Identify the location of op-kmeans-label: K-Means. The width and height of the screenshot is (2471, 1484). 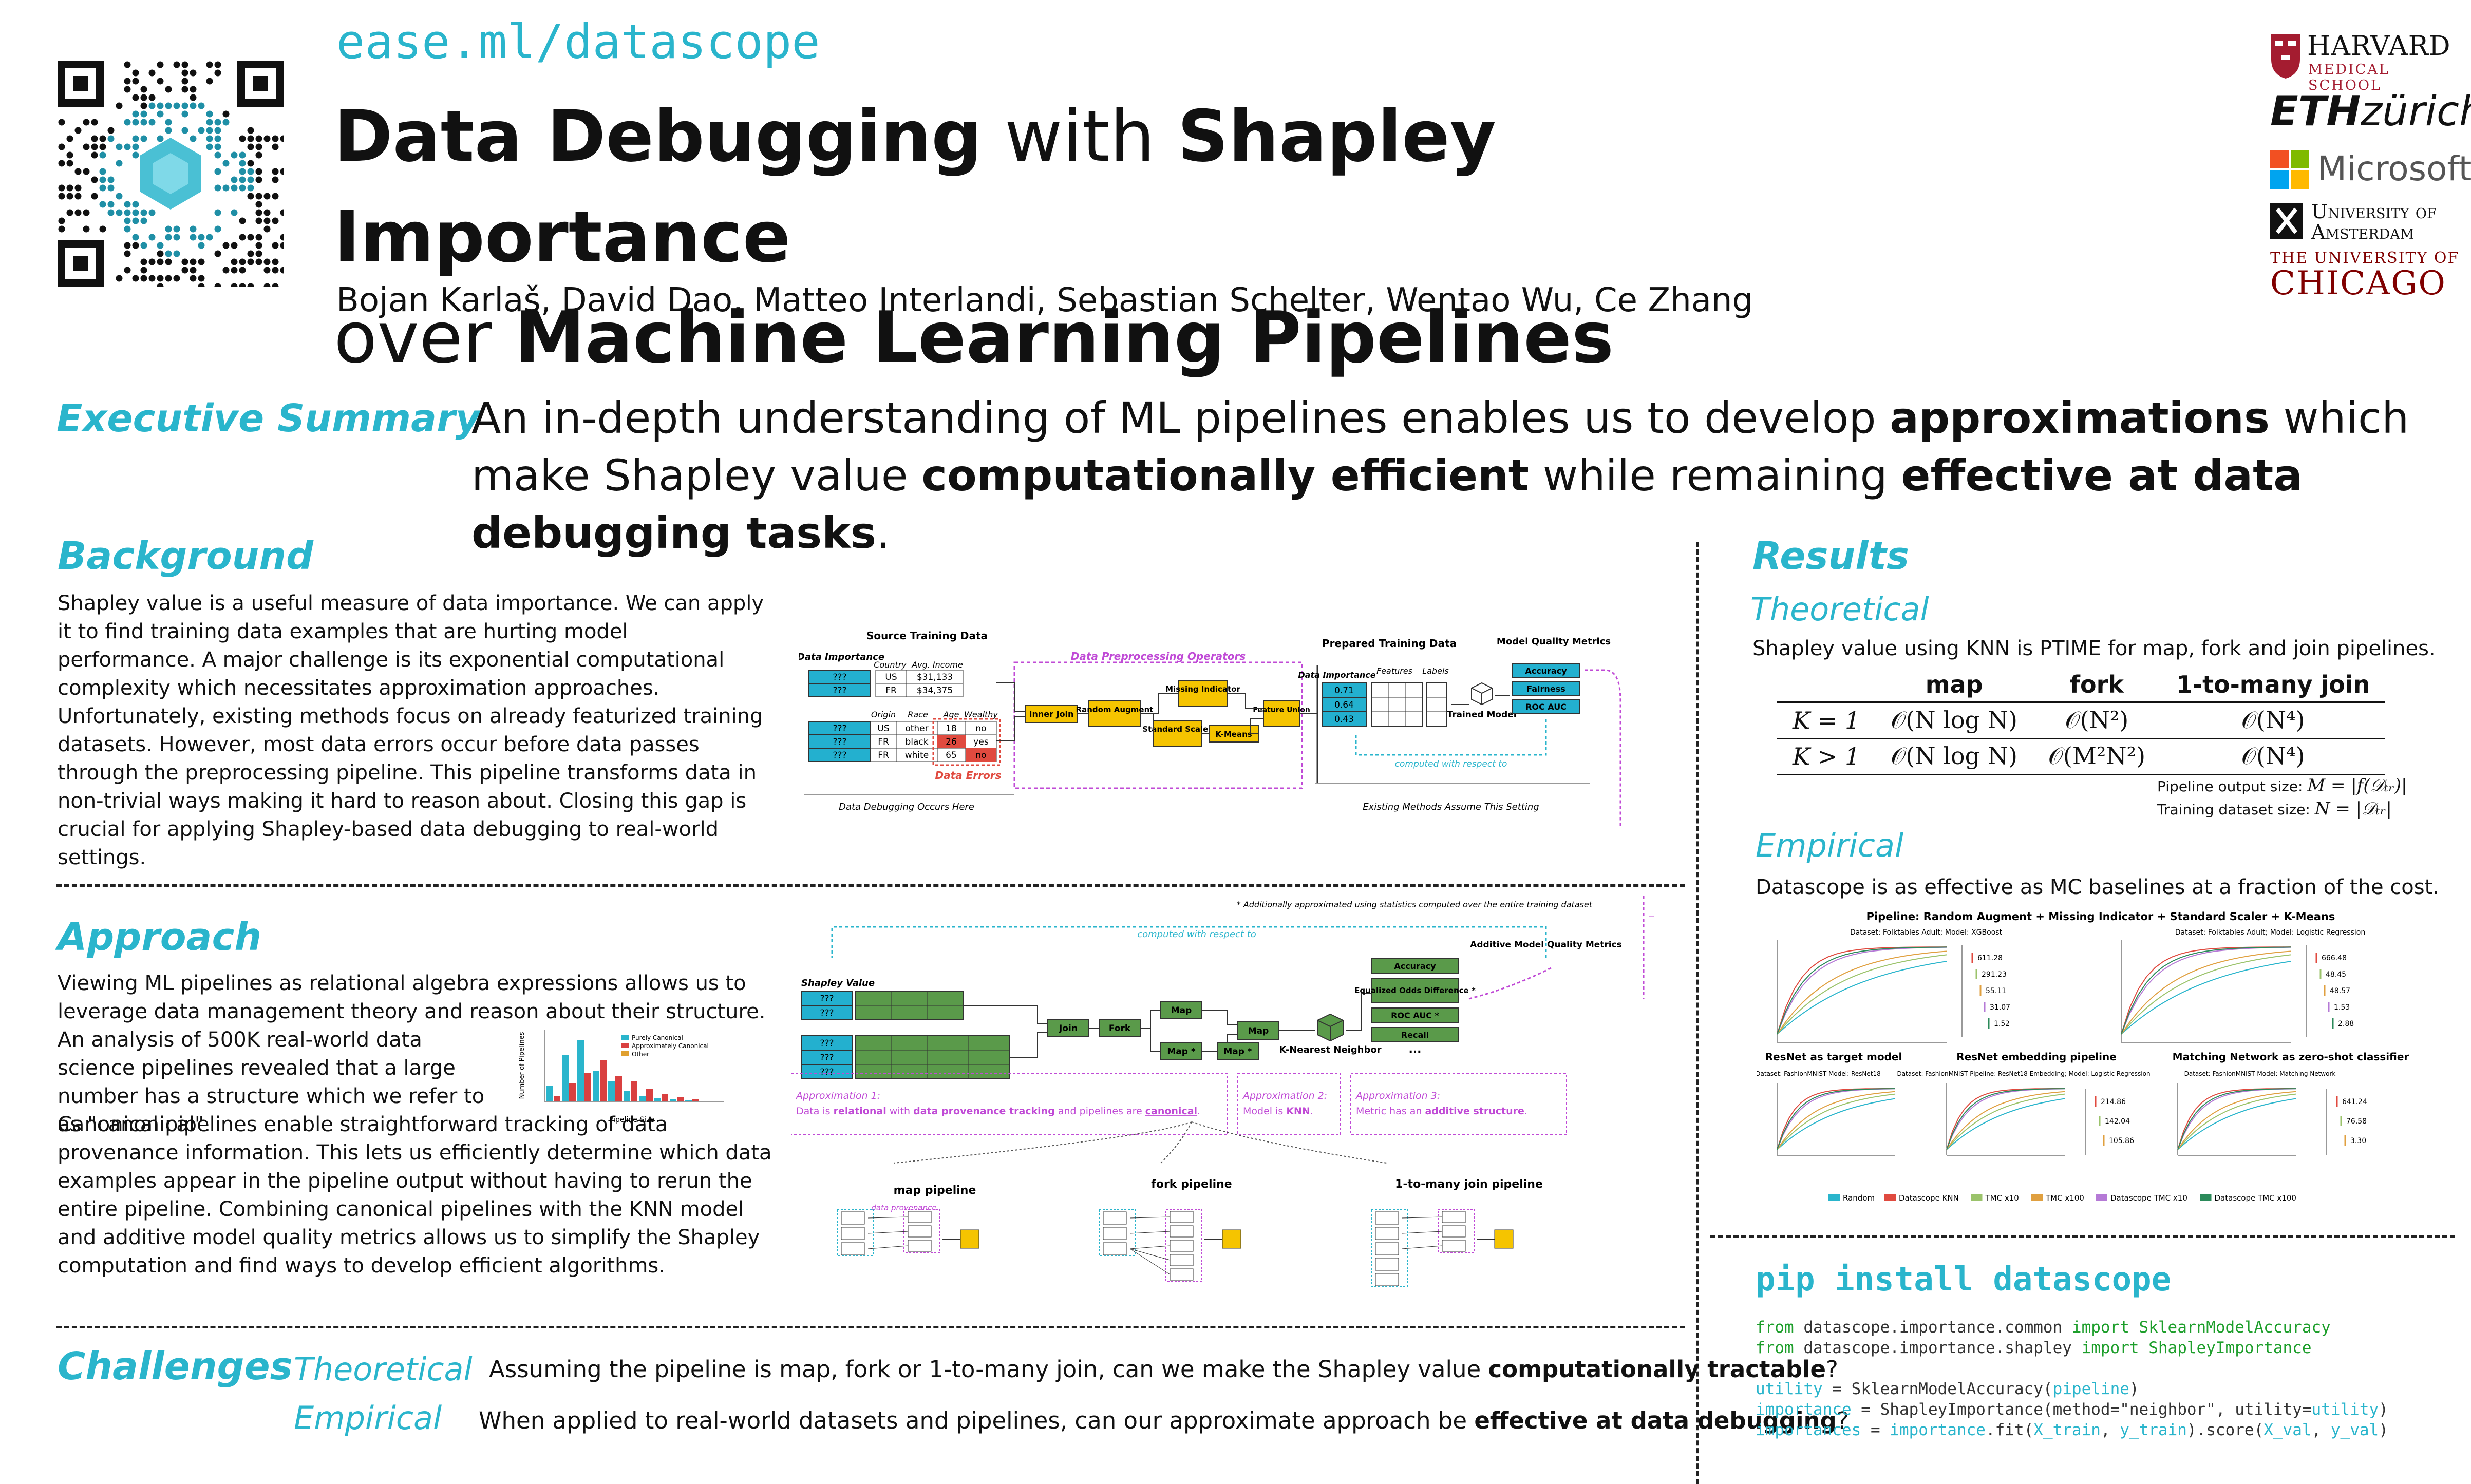
(1233, 734).